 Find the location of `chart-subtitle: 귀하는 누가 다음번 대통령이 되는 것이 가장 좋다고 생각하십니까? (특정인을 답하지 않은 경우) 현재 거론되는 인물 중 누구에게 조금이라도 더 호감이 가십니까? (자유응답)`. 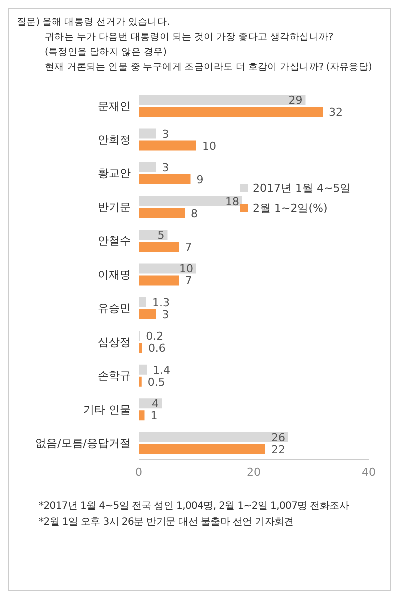

chart-subtitle: 귀하는 누가 다음번 대통령이 되는 것이 가장 좋다고 생각하십니까? (특정인을 답하지 않은 경우) 현재 거론되는 인물 중 누구에게 조금이라도 더 호감이 가십니까? (자유응답) is located at coordinates (209, 53).